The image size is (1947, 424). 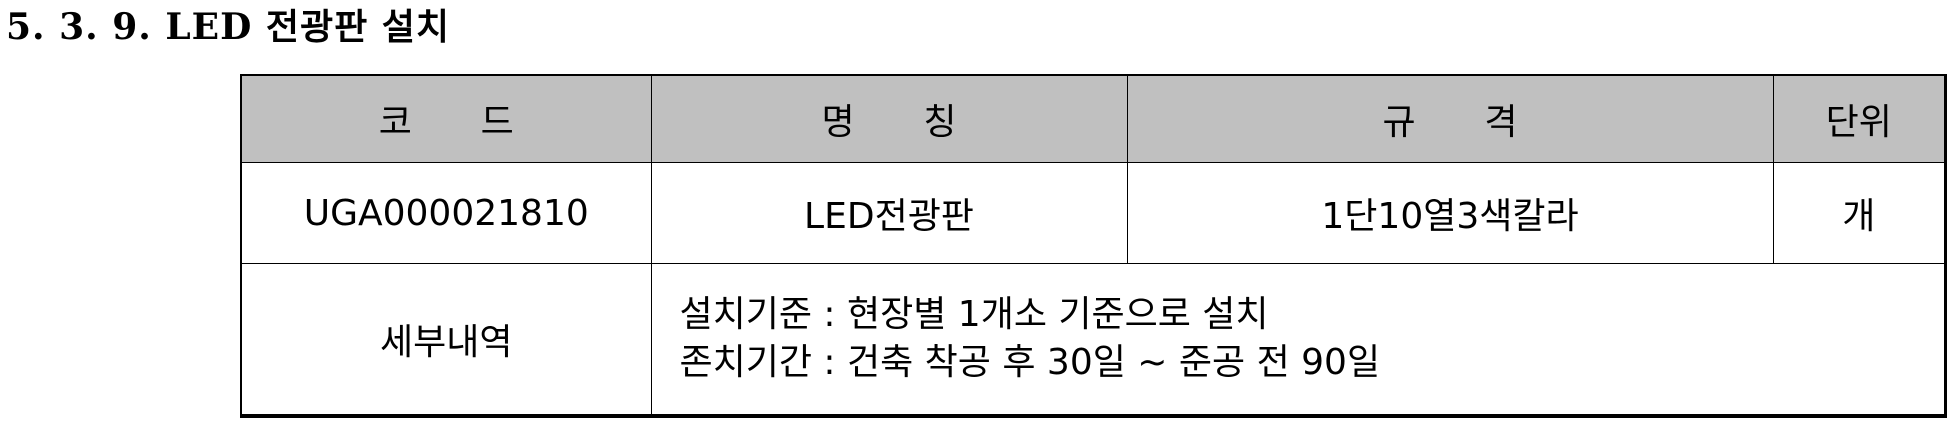 I want to click on header-spec: 규 격, so click(x=1450, y=118).